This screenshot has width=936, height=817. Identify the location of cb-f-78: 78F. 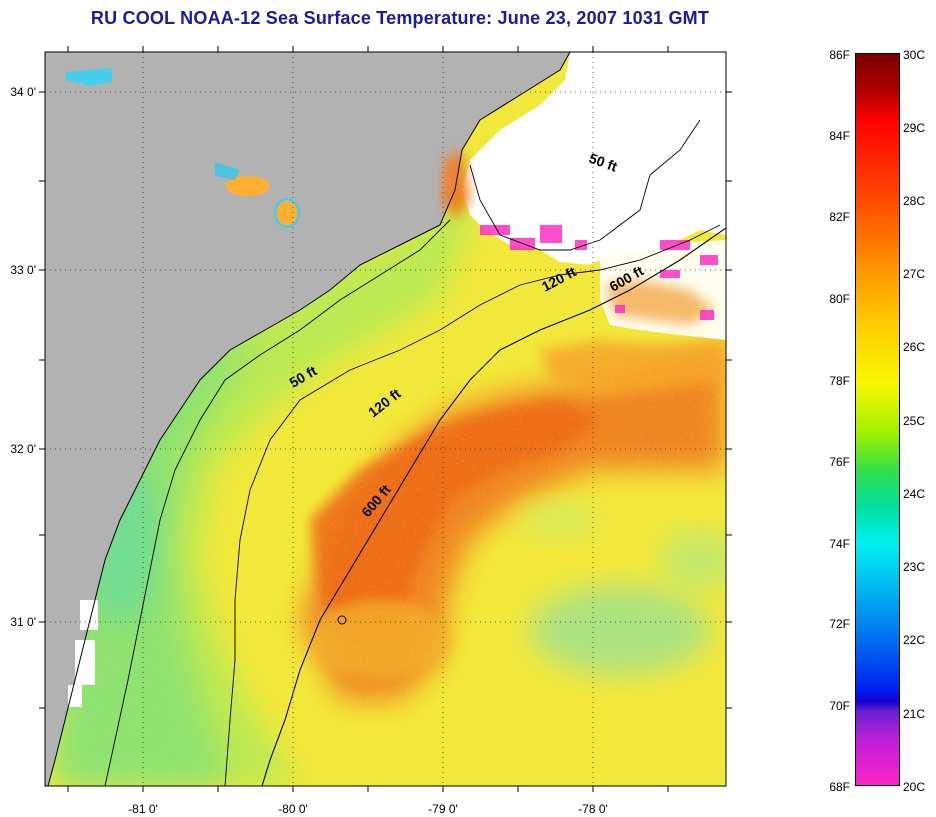
(839, 381).